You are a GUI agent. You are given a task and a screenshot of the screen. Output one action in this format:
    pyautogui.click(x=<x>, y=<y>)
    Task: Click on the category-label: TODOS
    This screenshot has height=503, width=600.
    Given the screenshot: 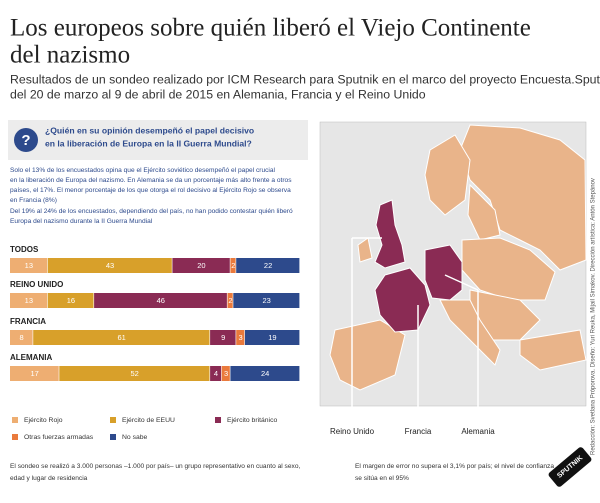 What is the action you would take?
    pyautogui.click(x=24, y=249)
    